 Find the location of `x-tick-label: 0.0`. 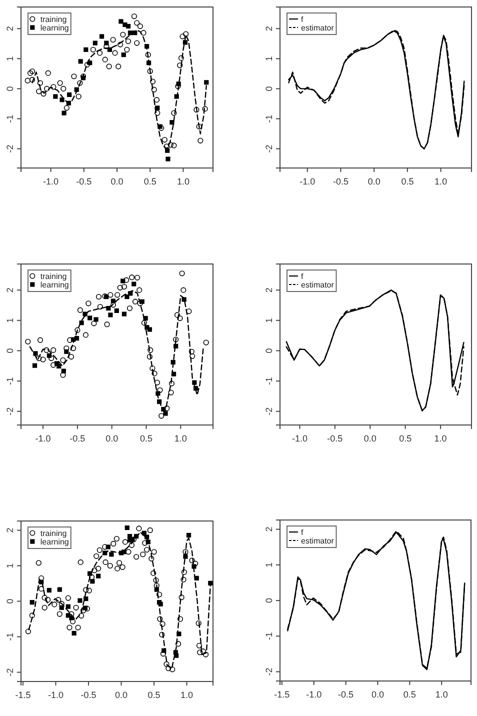

x-tick-label: 0.0 is located at coordinates (112, 438).